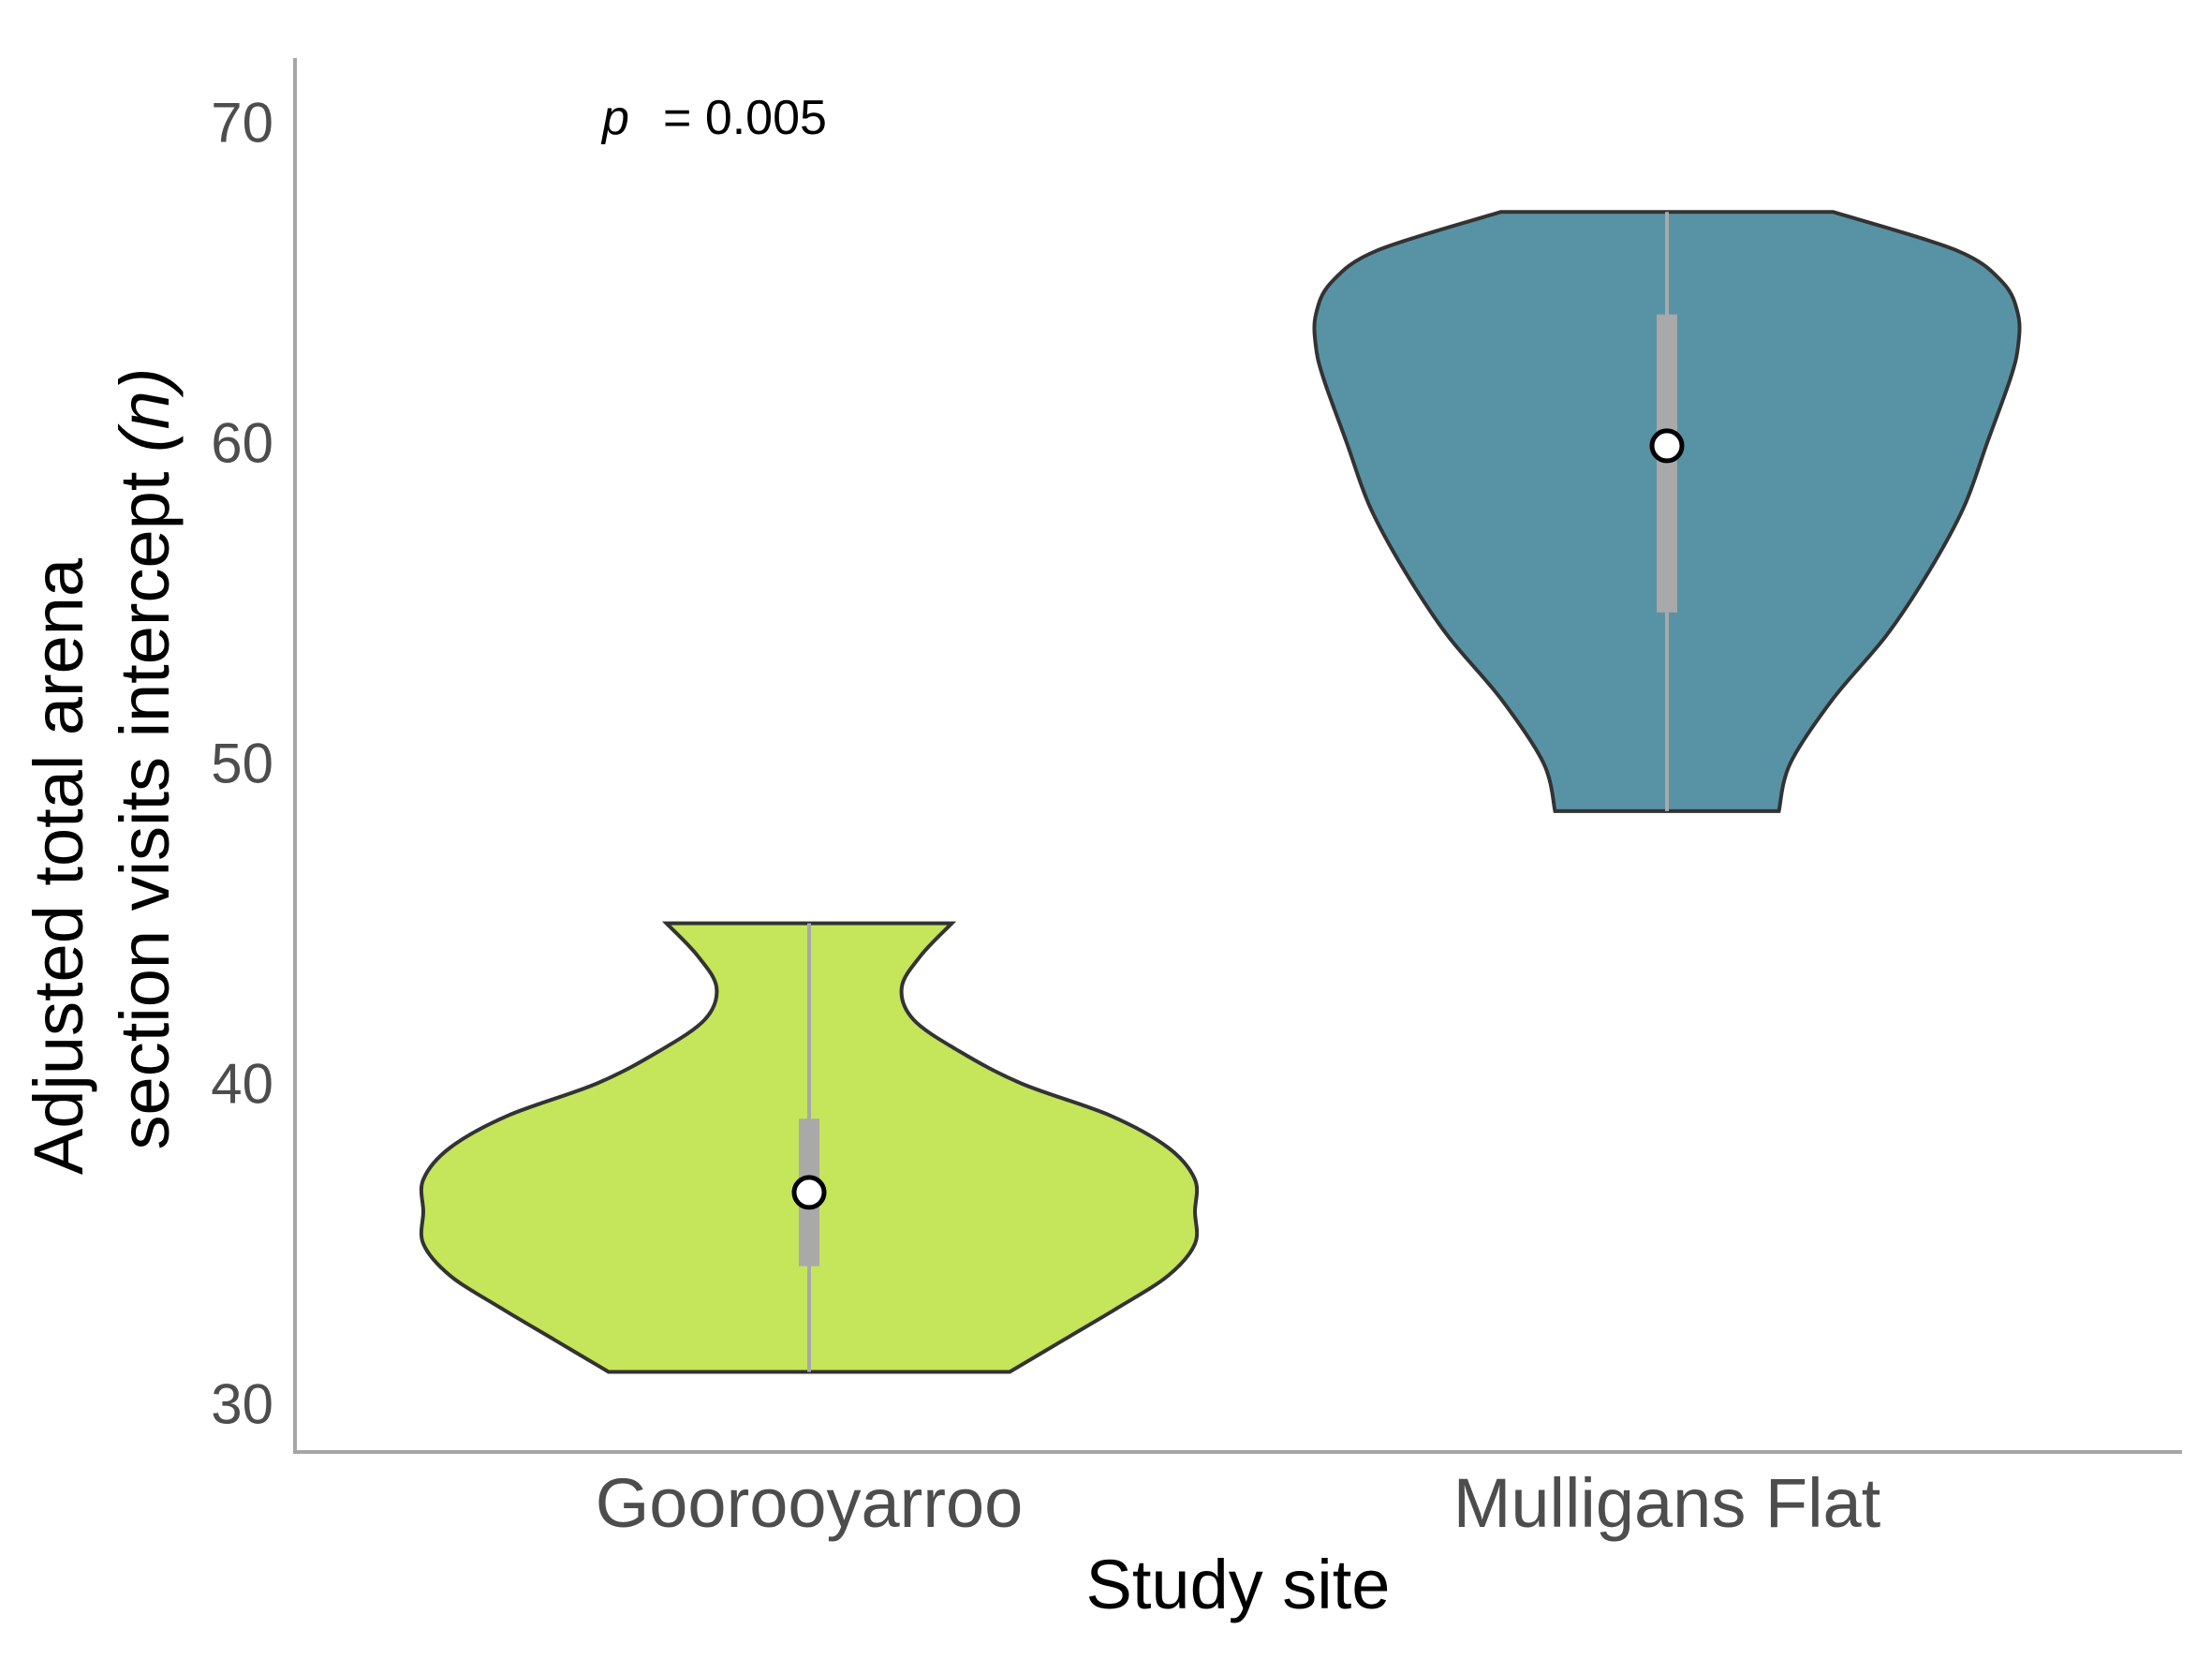  I want to click on p-value-text: = 0.005, so click(745, 118).